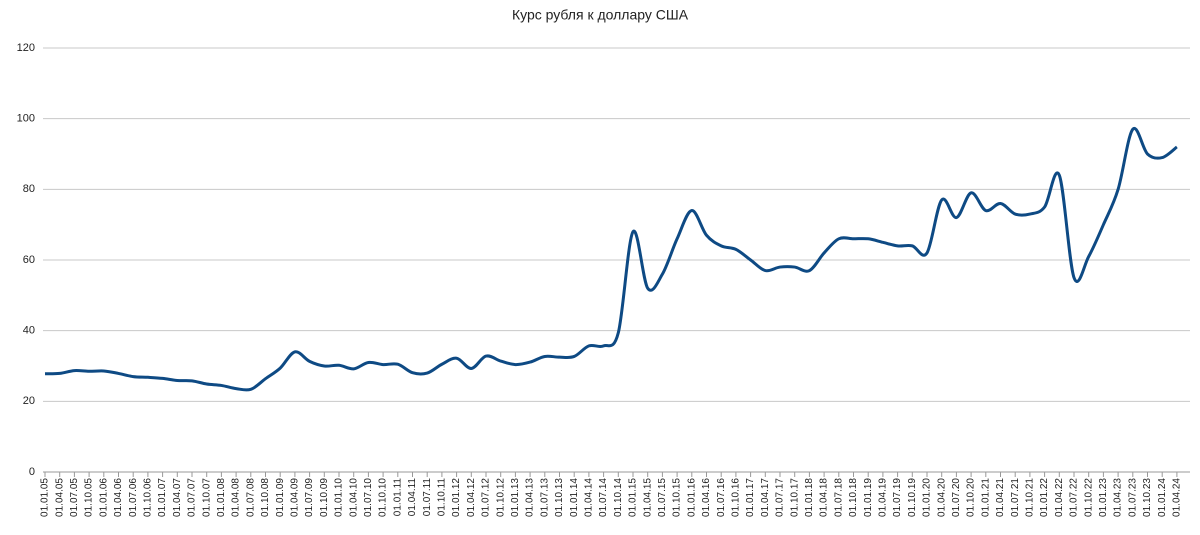 The width and height of the screenshot is (1200, 535). What do you see at coordinates (662, 497) in the screenshot?
I see `x-tick-label: 01.07.15` at bounding box center [662, 497].